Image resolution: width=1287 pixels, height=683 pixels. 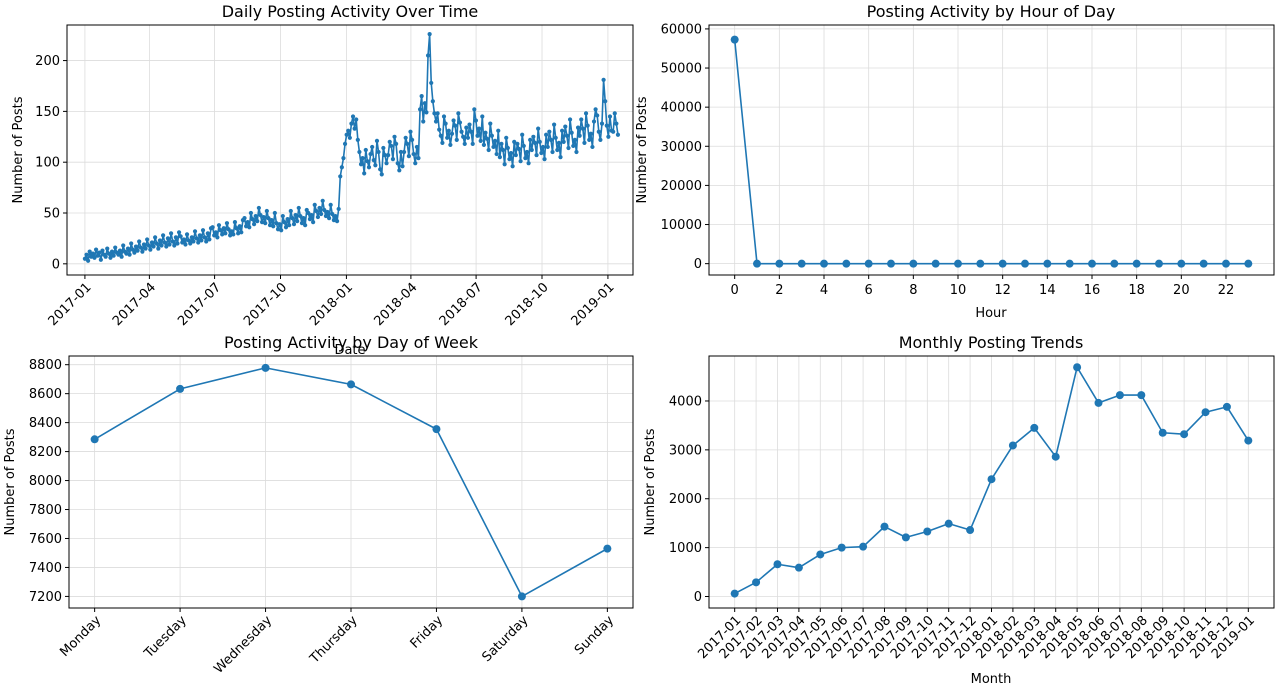 I want to click on x-tick-label: 10, so click(x=958, y=290).